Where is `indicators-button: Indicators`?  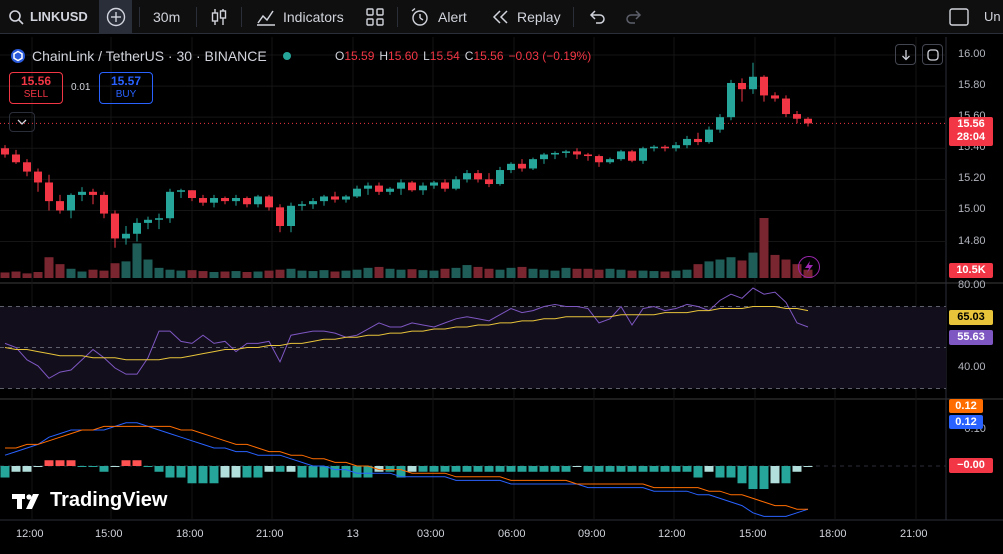
indicators-button: Indicators is located at coordinates (300, 16).